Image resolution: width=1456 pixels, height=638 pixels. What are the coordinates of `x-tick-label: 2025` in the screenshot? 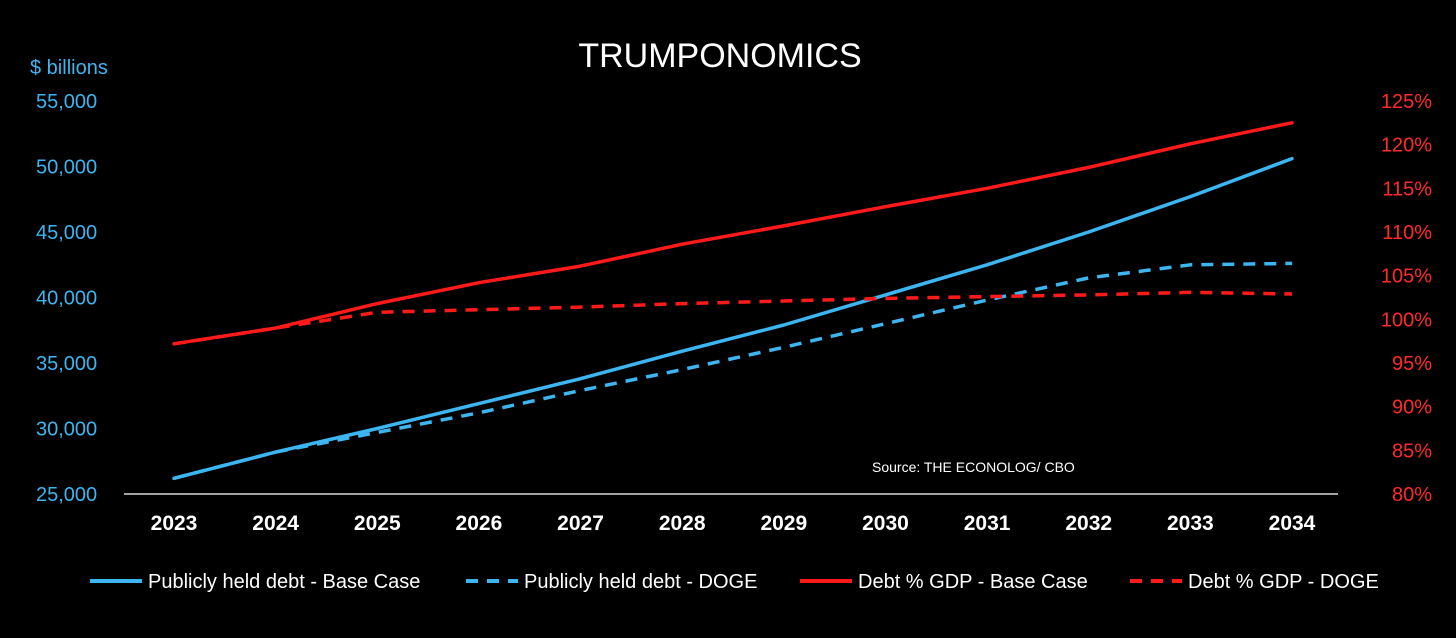 It's located at (377, 523).